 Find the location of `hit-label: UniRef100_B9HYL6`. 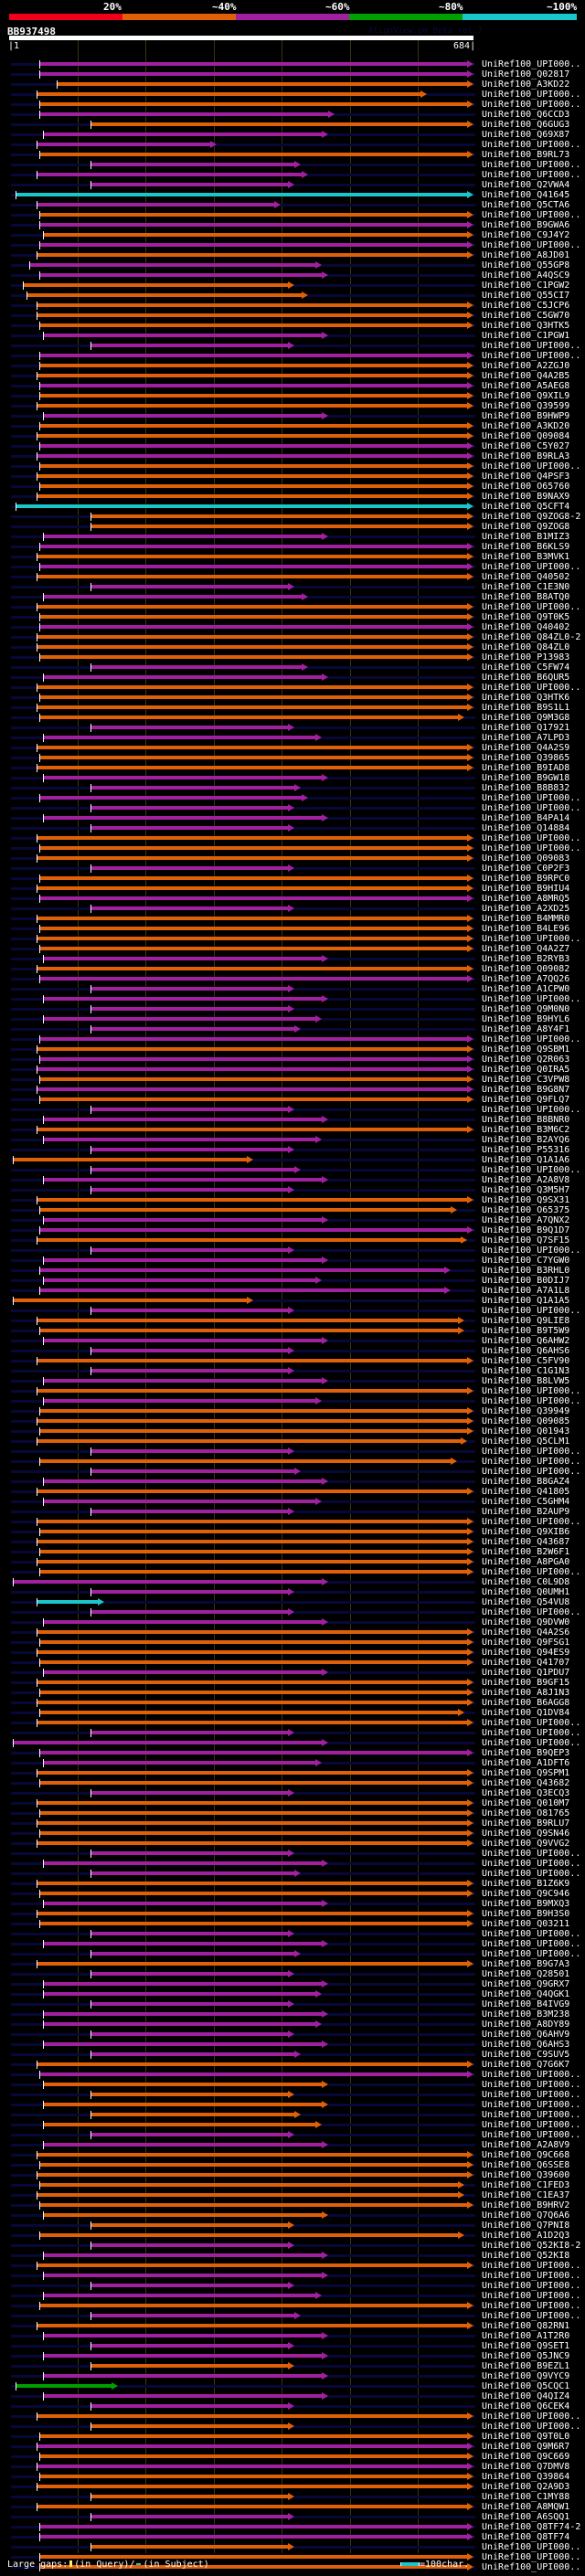

hit-label: UniRef100_B9HYL6 is located at coordinates (526, 1019).